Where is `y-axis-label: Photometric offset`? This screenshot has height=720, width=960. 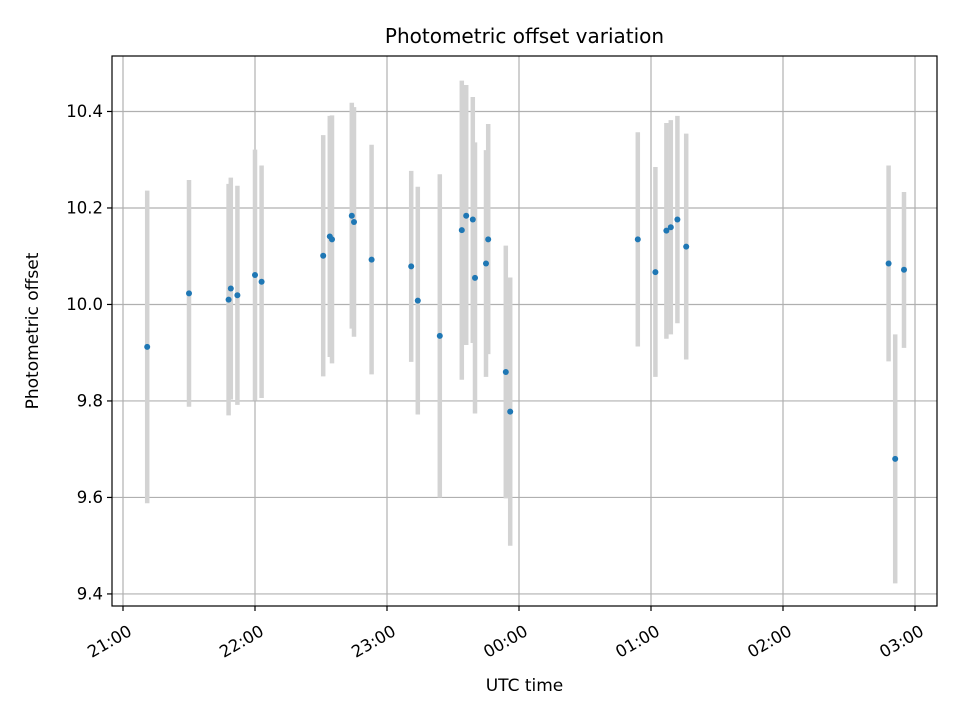
y-axis-label: Photometric offset is located at coordinates (33, 330).